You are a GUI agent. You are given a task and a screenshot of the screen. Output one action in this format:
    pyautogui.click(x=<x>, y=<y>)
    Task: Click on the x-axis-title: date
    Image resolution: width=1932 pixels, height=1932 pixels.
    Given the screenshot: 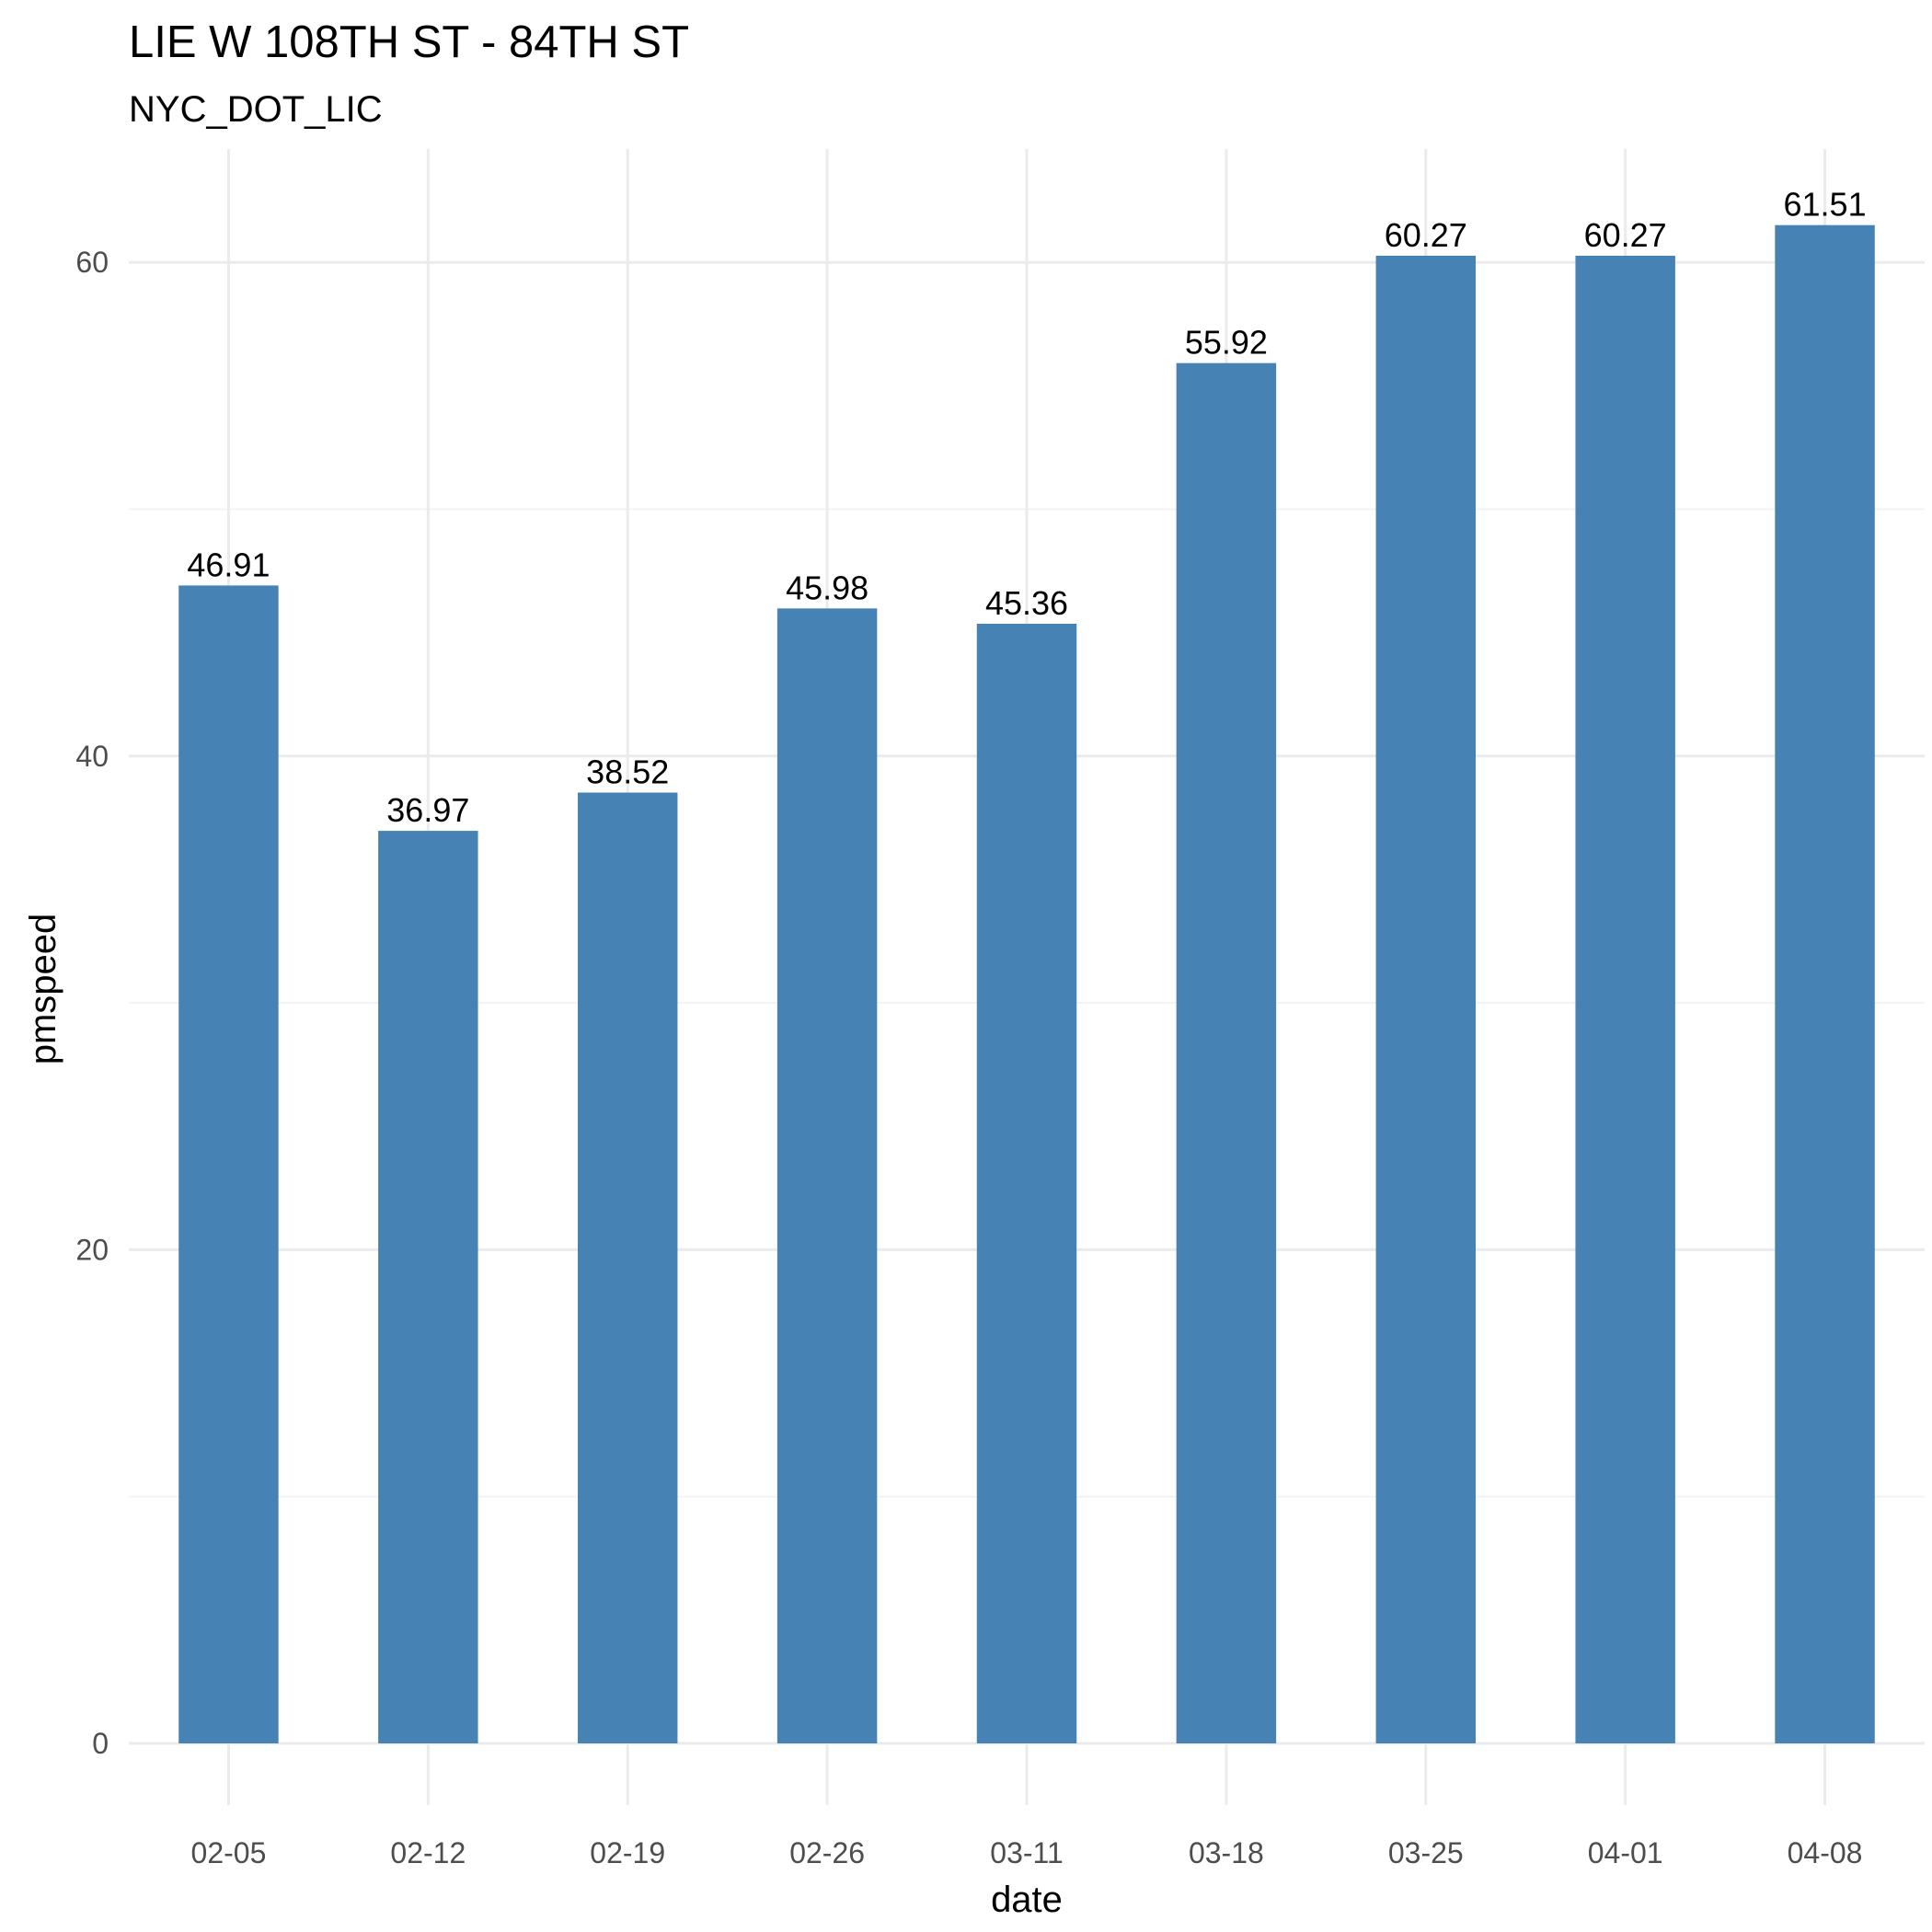 What is the action you would take?
    pyautogui.click(x=1027, y=1900)
    